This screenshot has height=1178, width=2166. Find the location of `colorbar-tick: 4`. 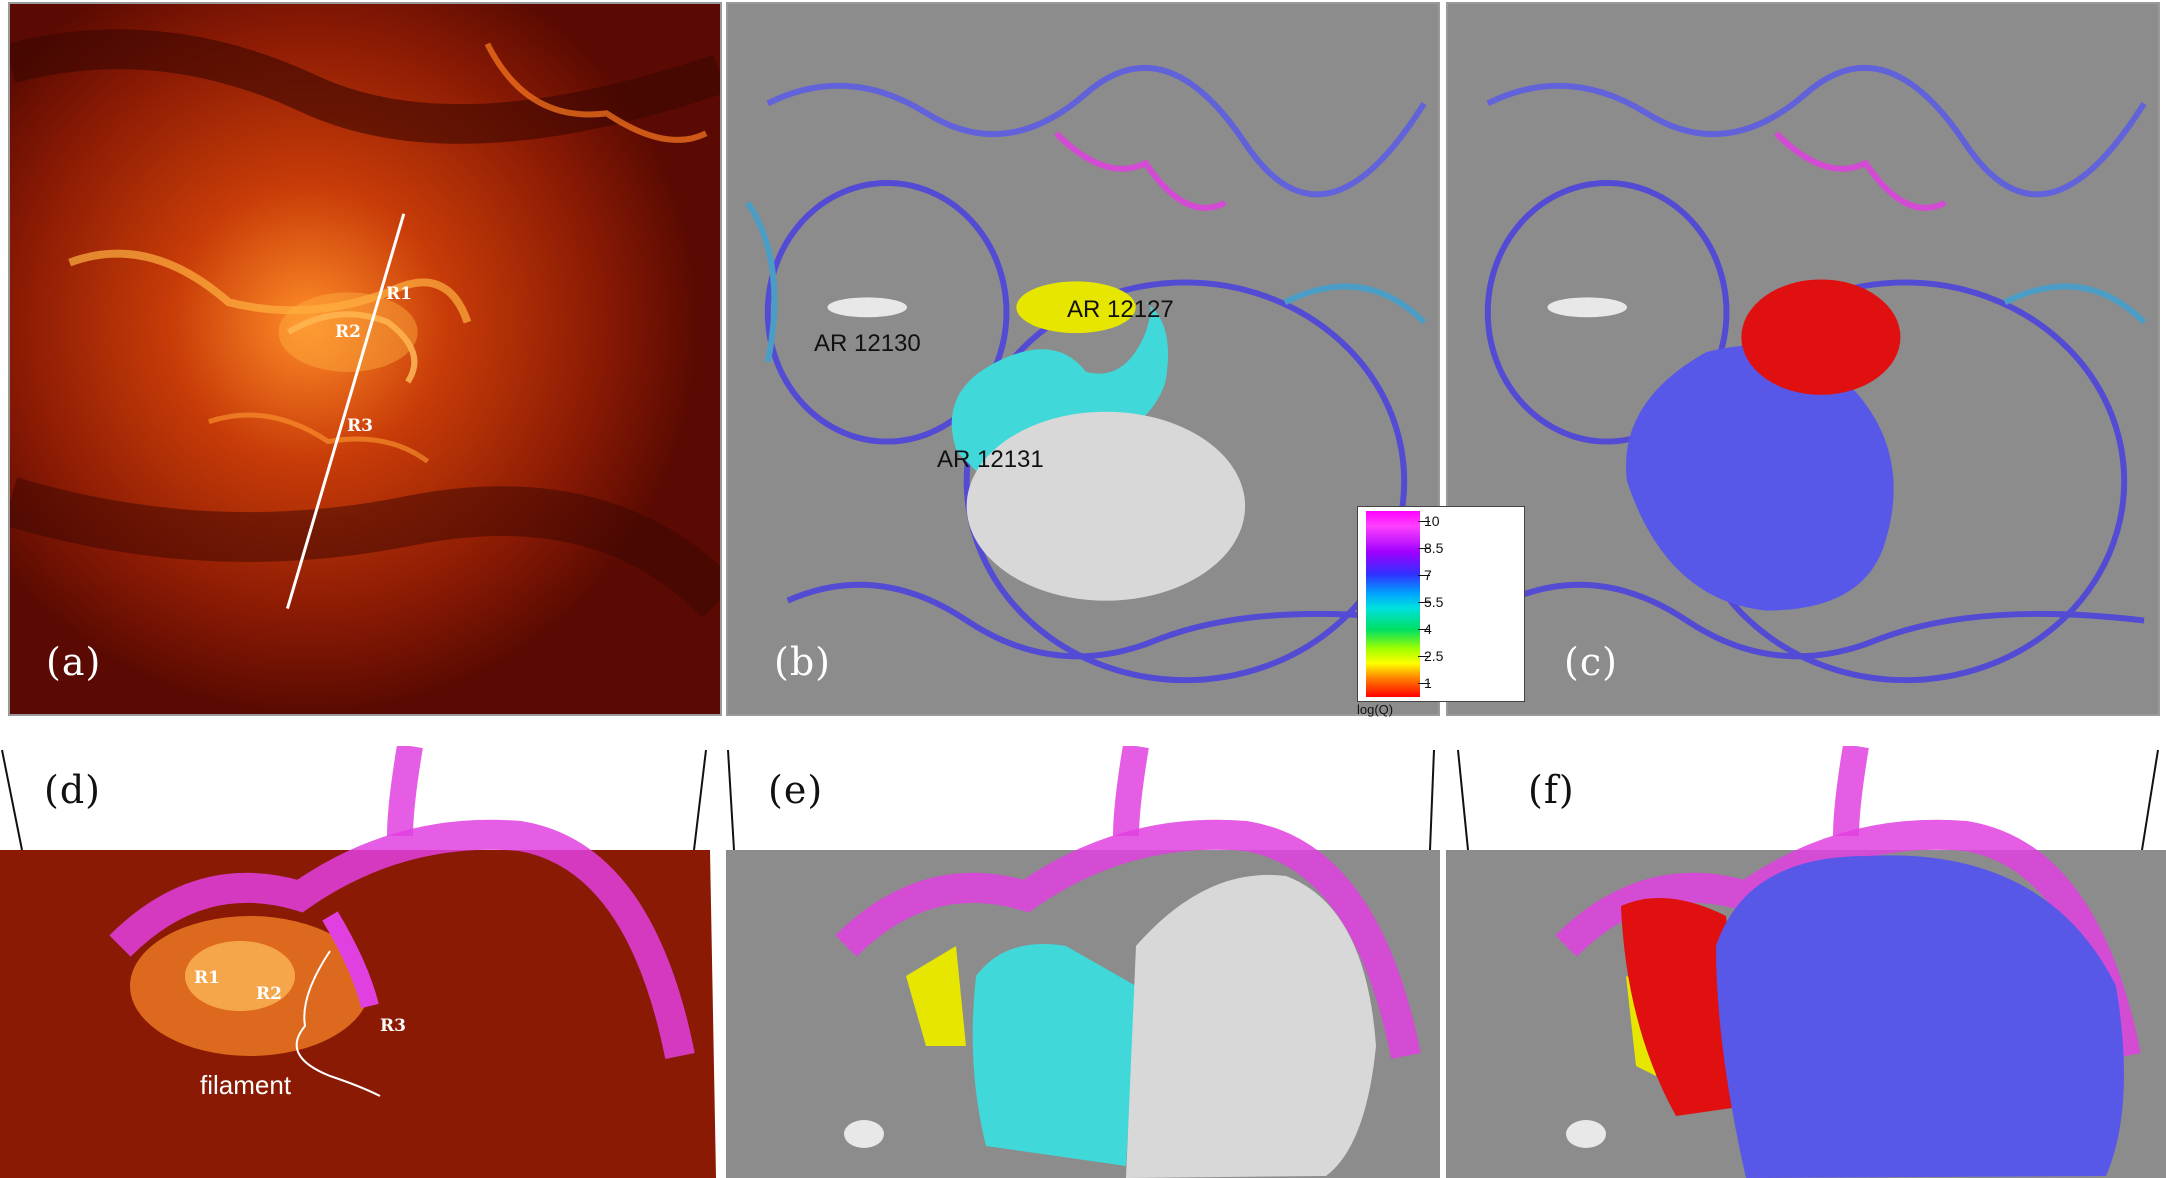

colorbar-tick: 4 is located at coordinates (1425, 629).